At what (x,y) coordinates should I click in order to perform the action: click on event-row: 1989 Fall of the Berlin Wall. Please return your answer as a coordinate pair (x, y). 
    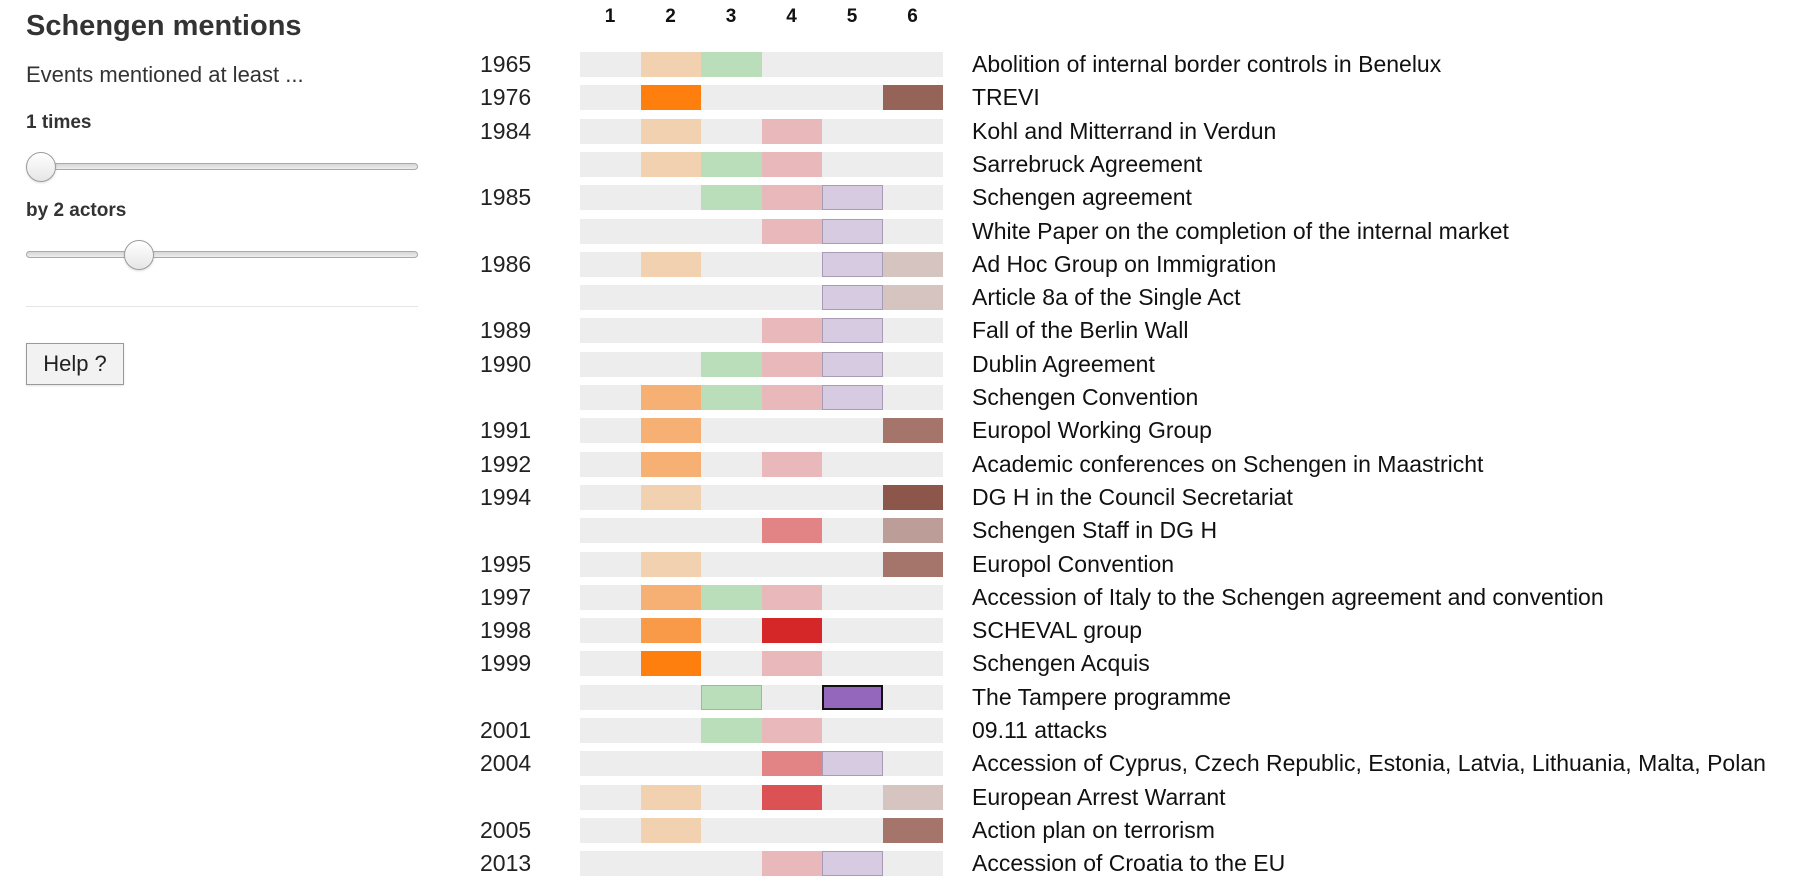
    Looking at the image, I should click on (898, 330).